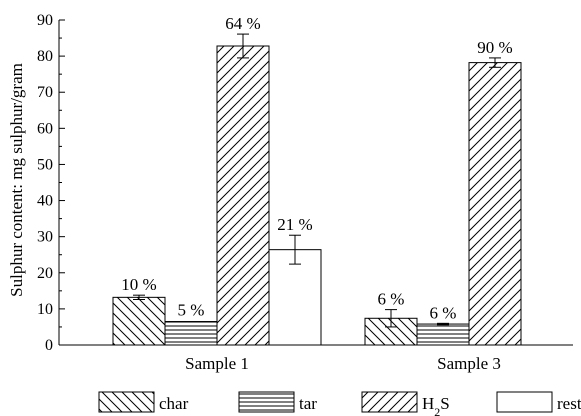  Describe the element at coordinates (308, 403) in the screenshot. I see `legend-label-tar: tar` at that location.